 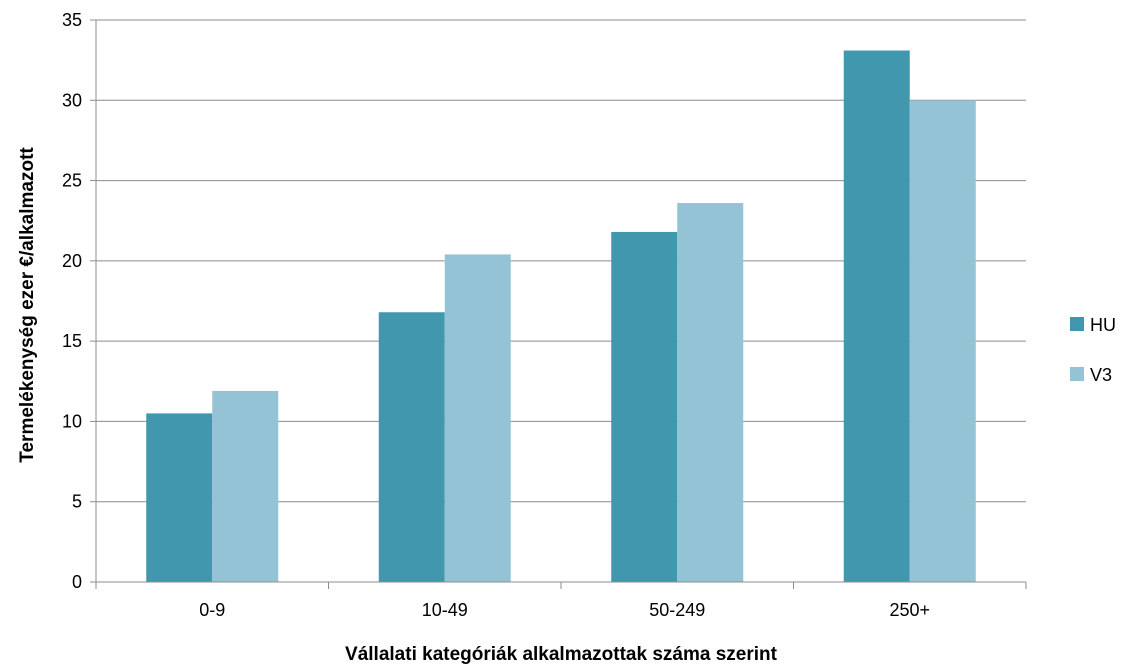 I want to click on y-tick-label: 10, so click(x=72, y=421).